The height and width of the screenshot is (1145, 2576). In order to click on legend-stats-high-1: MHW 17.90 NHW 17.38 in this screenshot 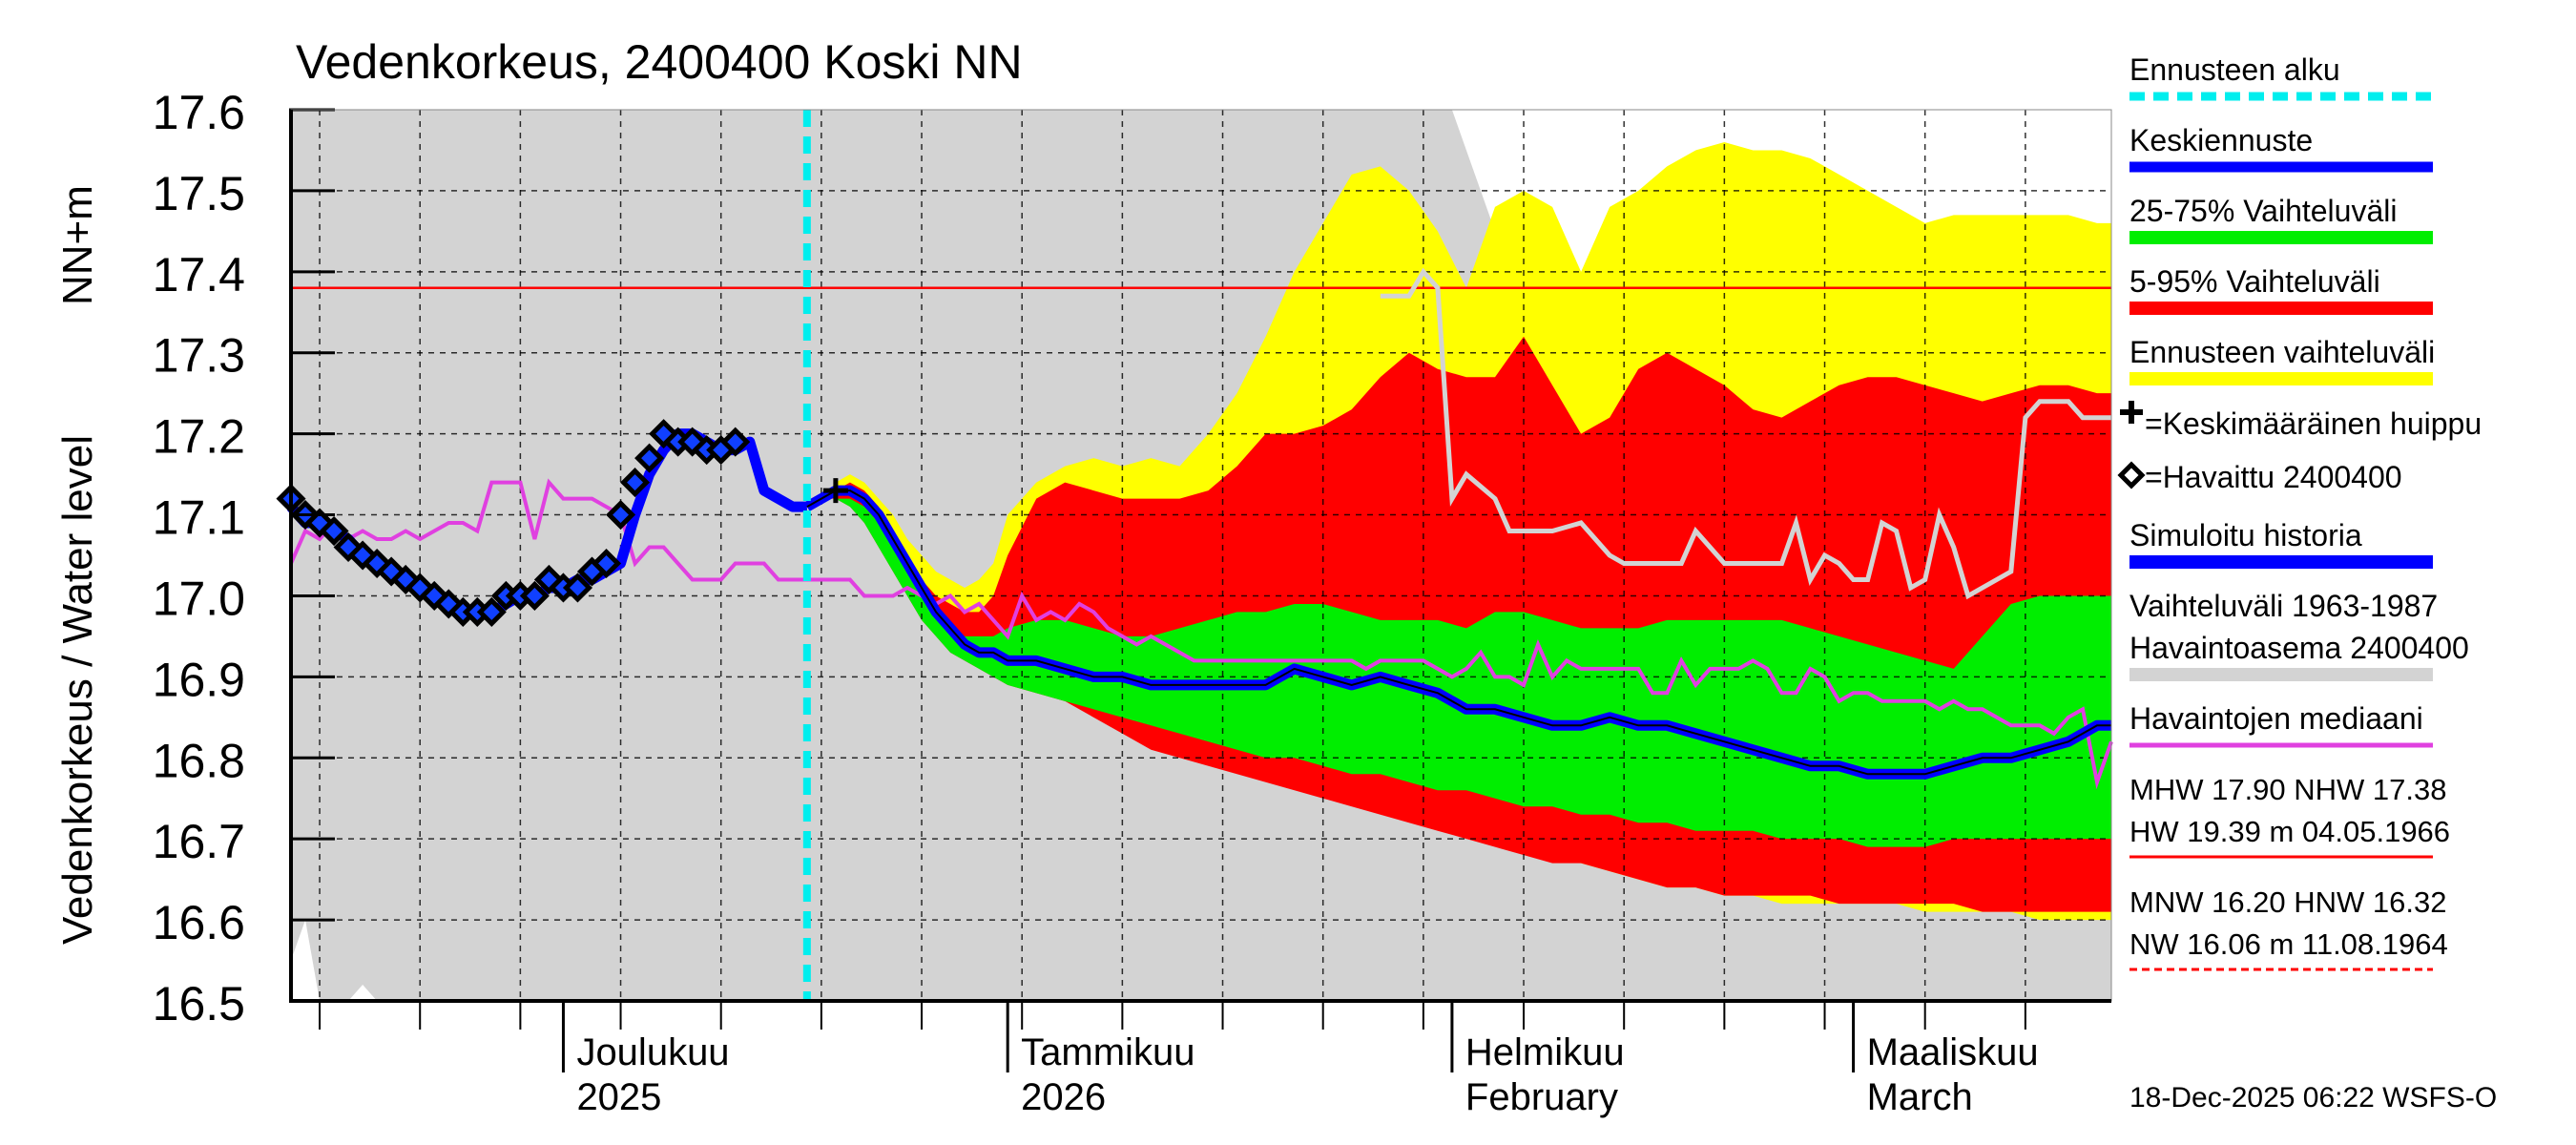, I will do `click(2288, 789)`.